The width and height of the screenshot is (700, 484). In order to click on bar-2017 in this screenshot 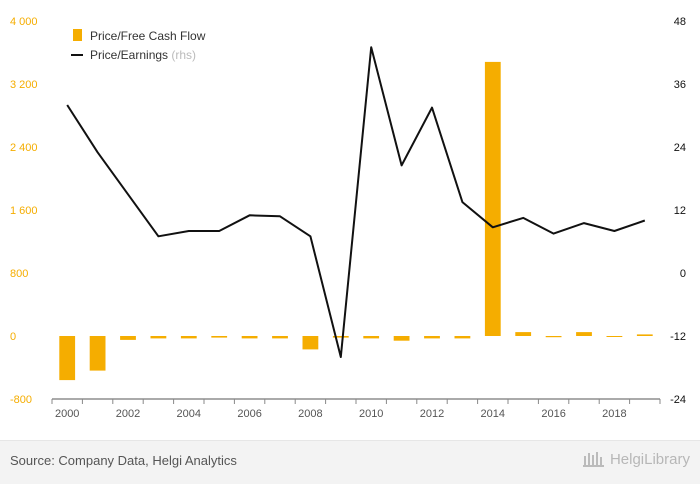, I will do `click(584, 334)`.